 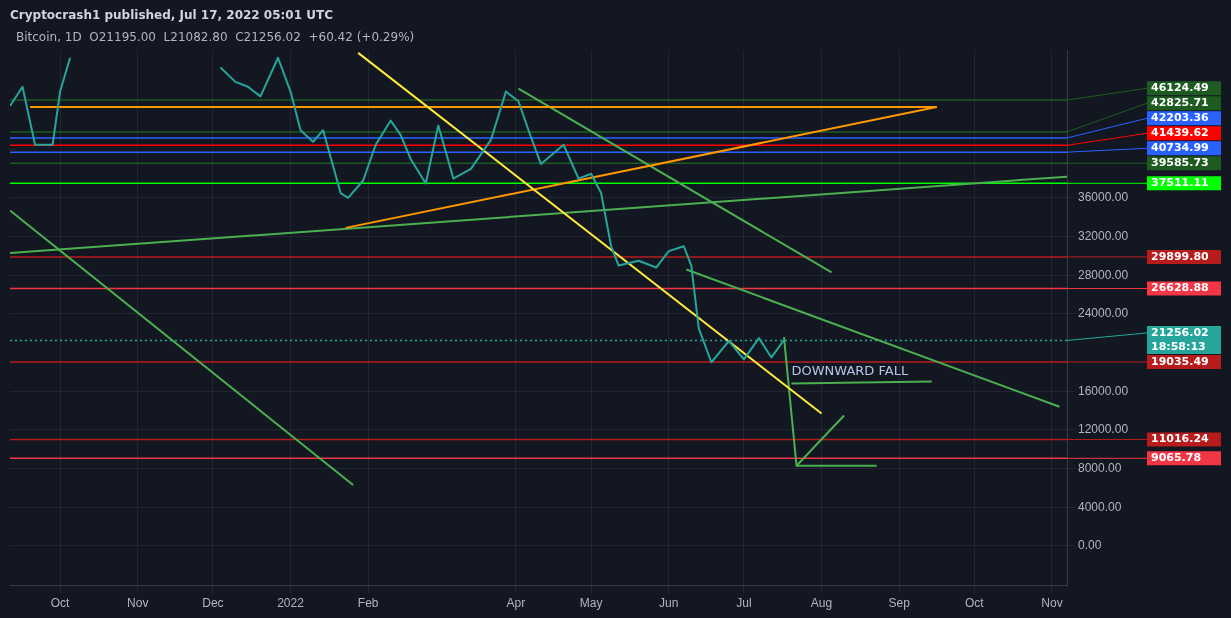 What do you see at coordinates (1090, 545) in the screenshot?
I see `y-tick-label: 0.00` at bounding box center [1090, 545].